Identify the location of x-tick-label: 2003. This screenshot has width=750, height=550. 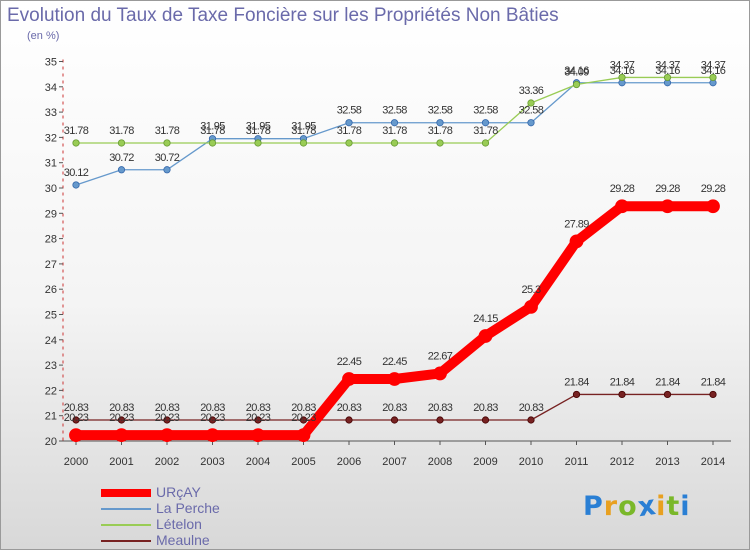
(212, 462).